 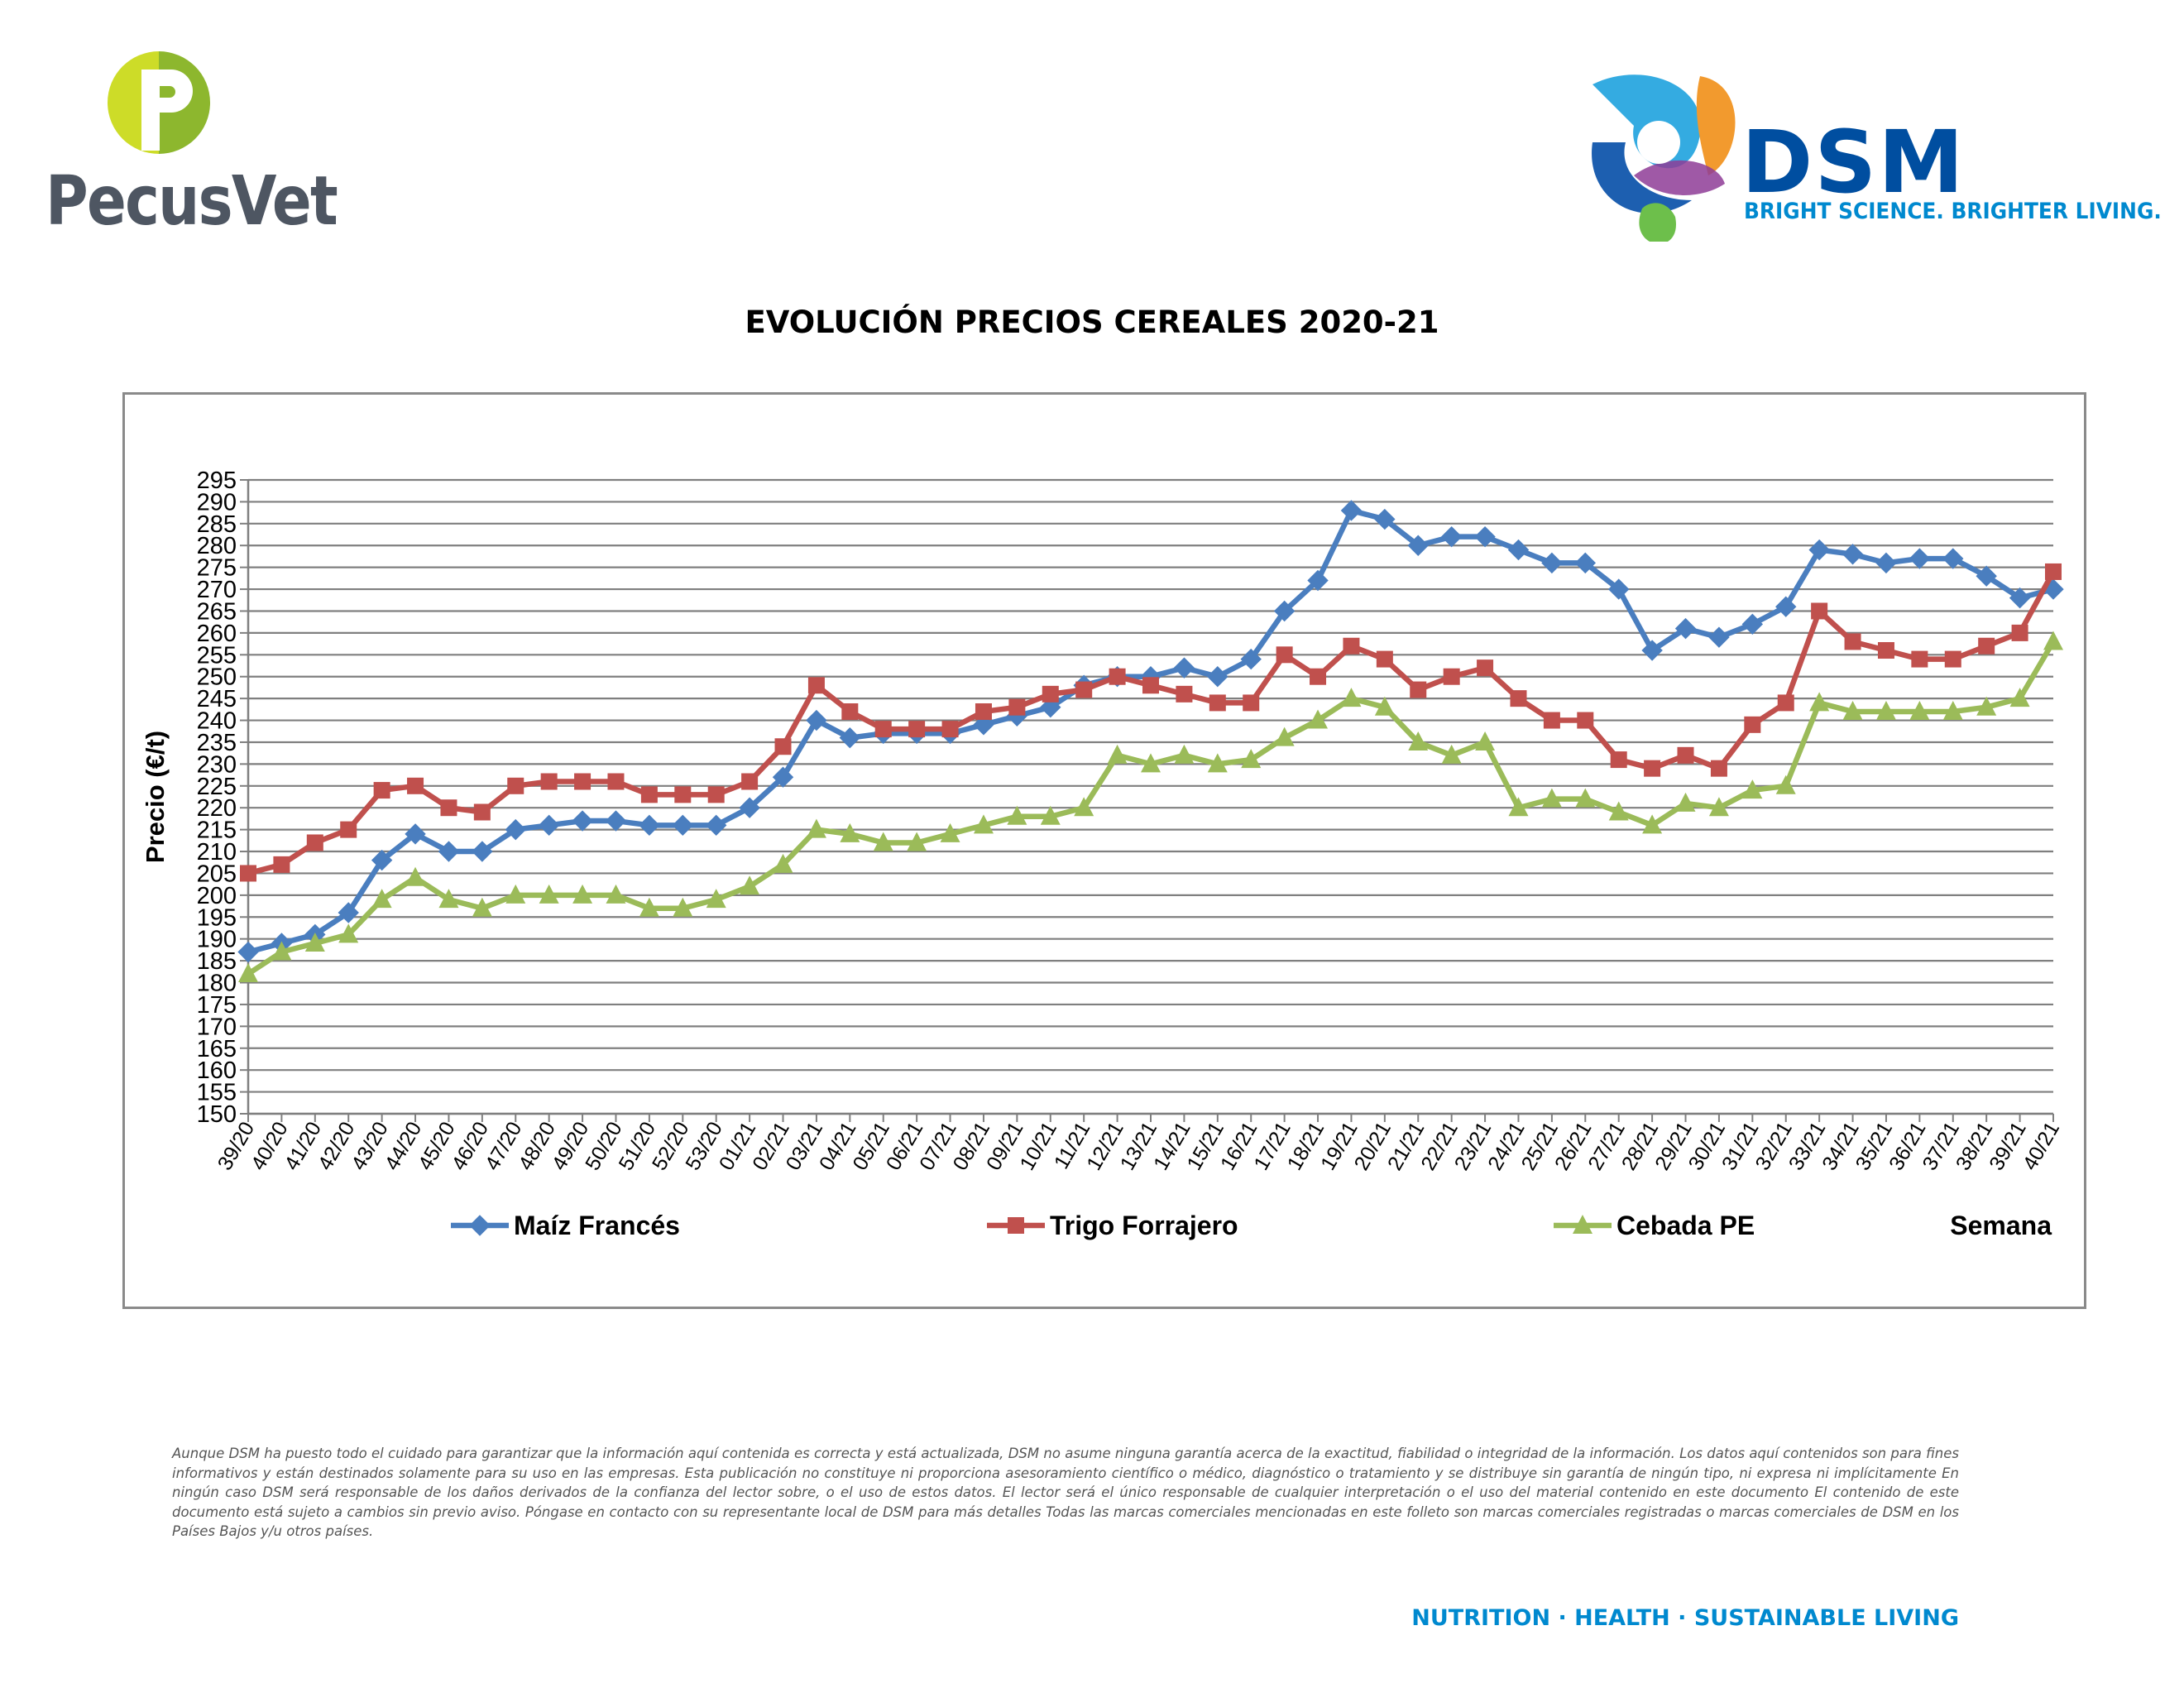 What do you see at coordinates (217, 721) in the screenshot?
I see `y-tick-label: 240` at bounding box center [217, 721].